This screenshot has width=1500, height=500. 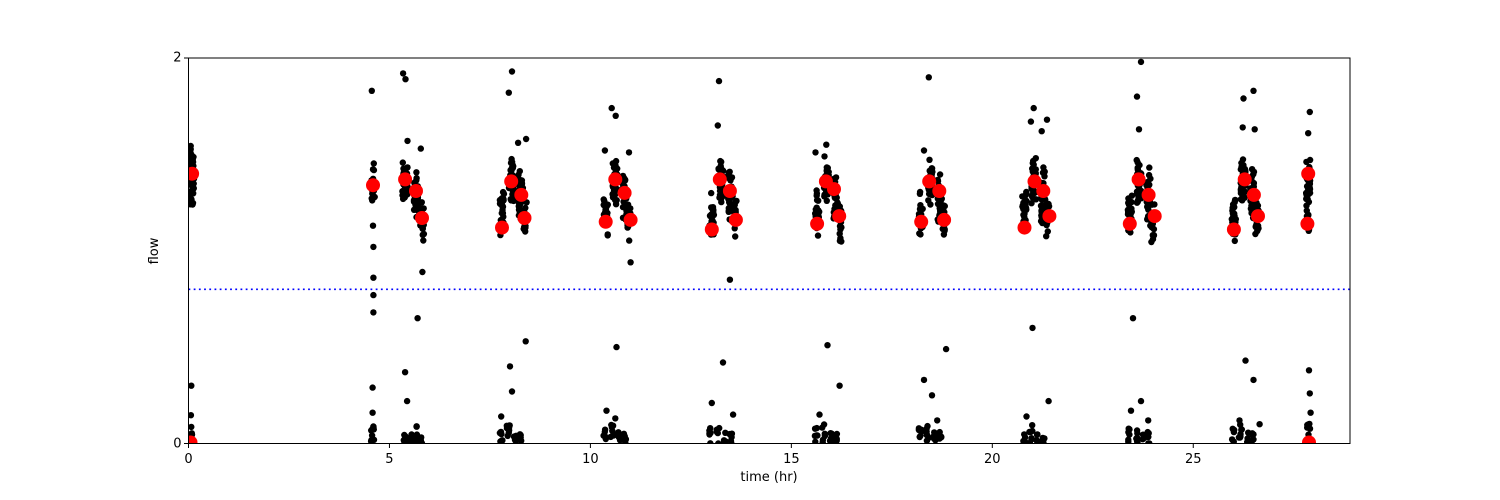 What do you see at coordinates (177, 443) in the screenshot?
I see `y-tick-label: 0` at bounding box center [177, 443].